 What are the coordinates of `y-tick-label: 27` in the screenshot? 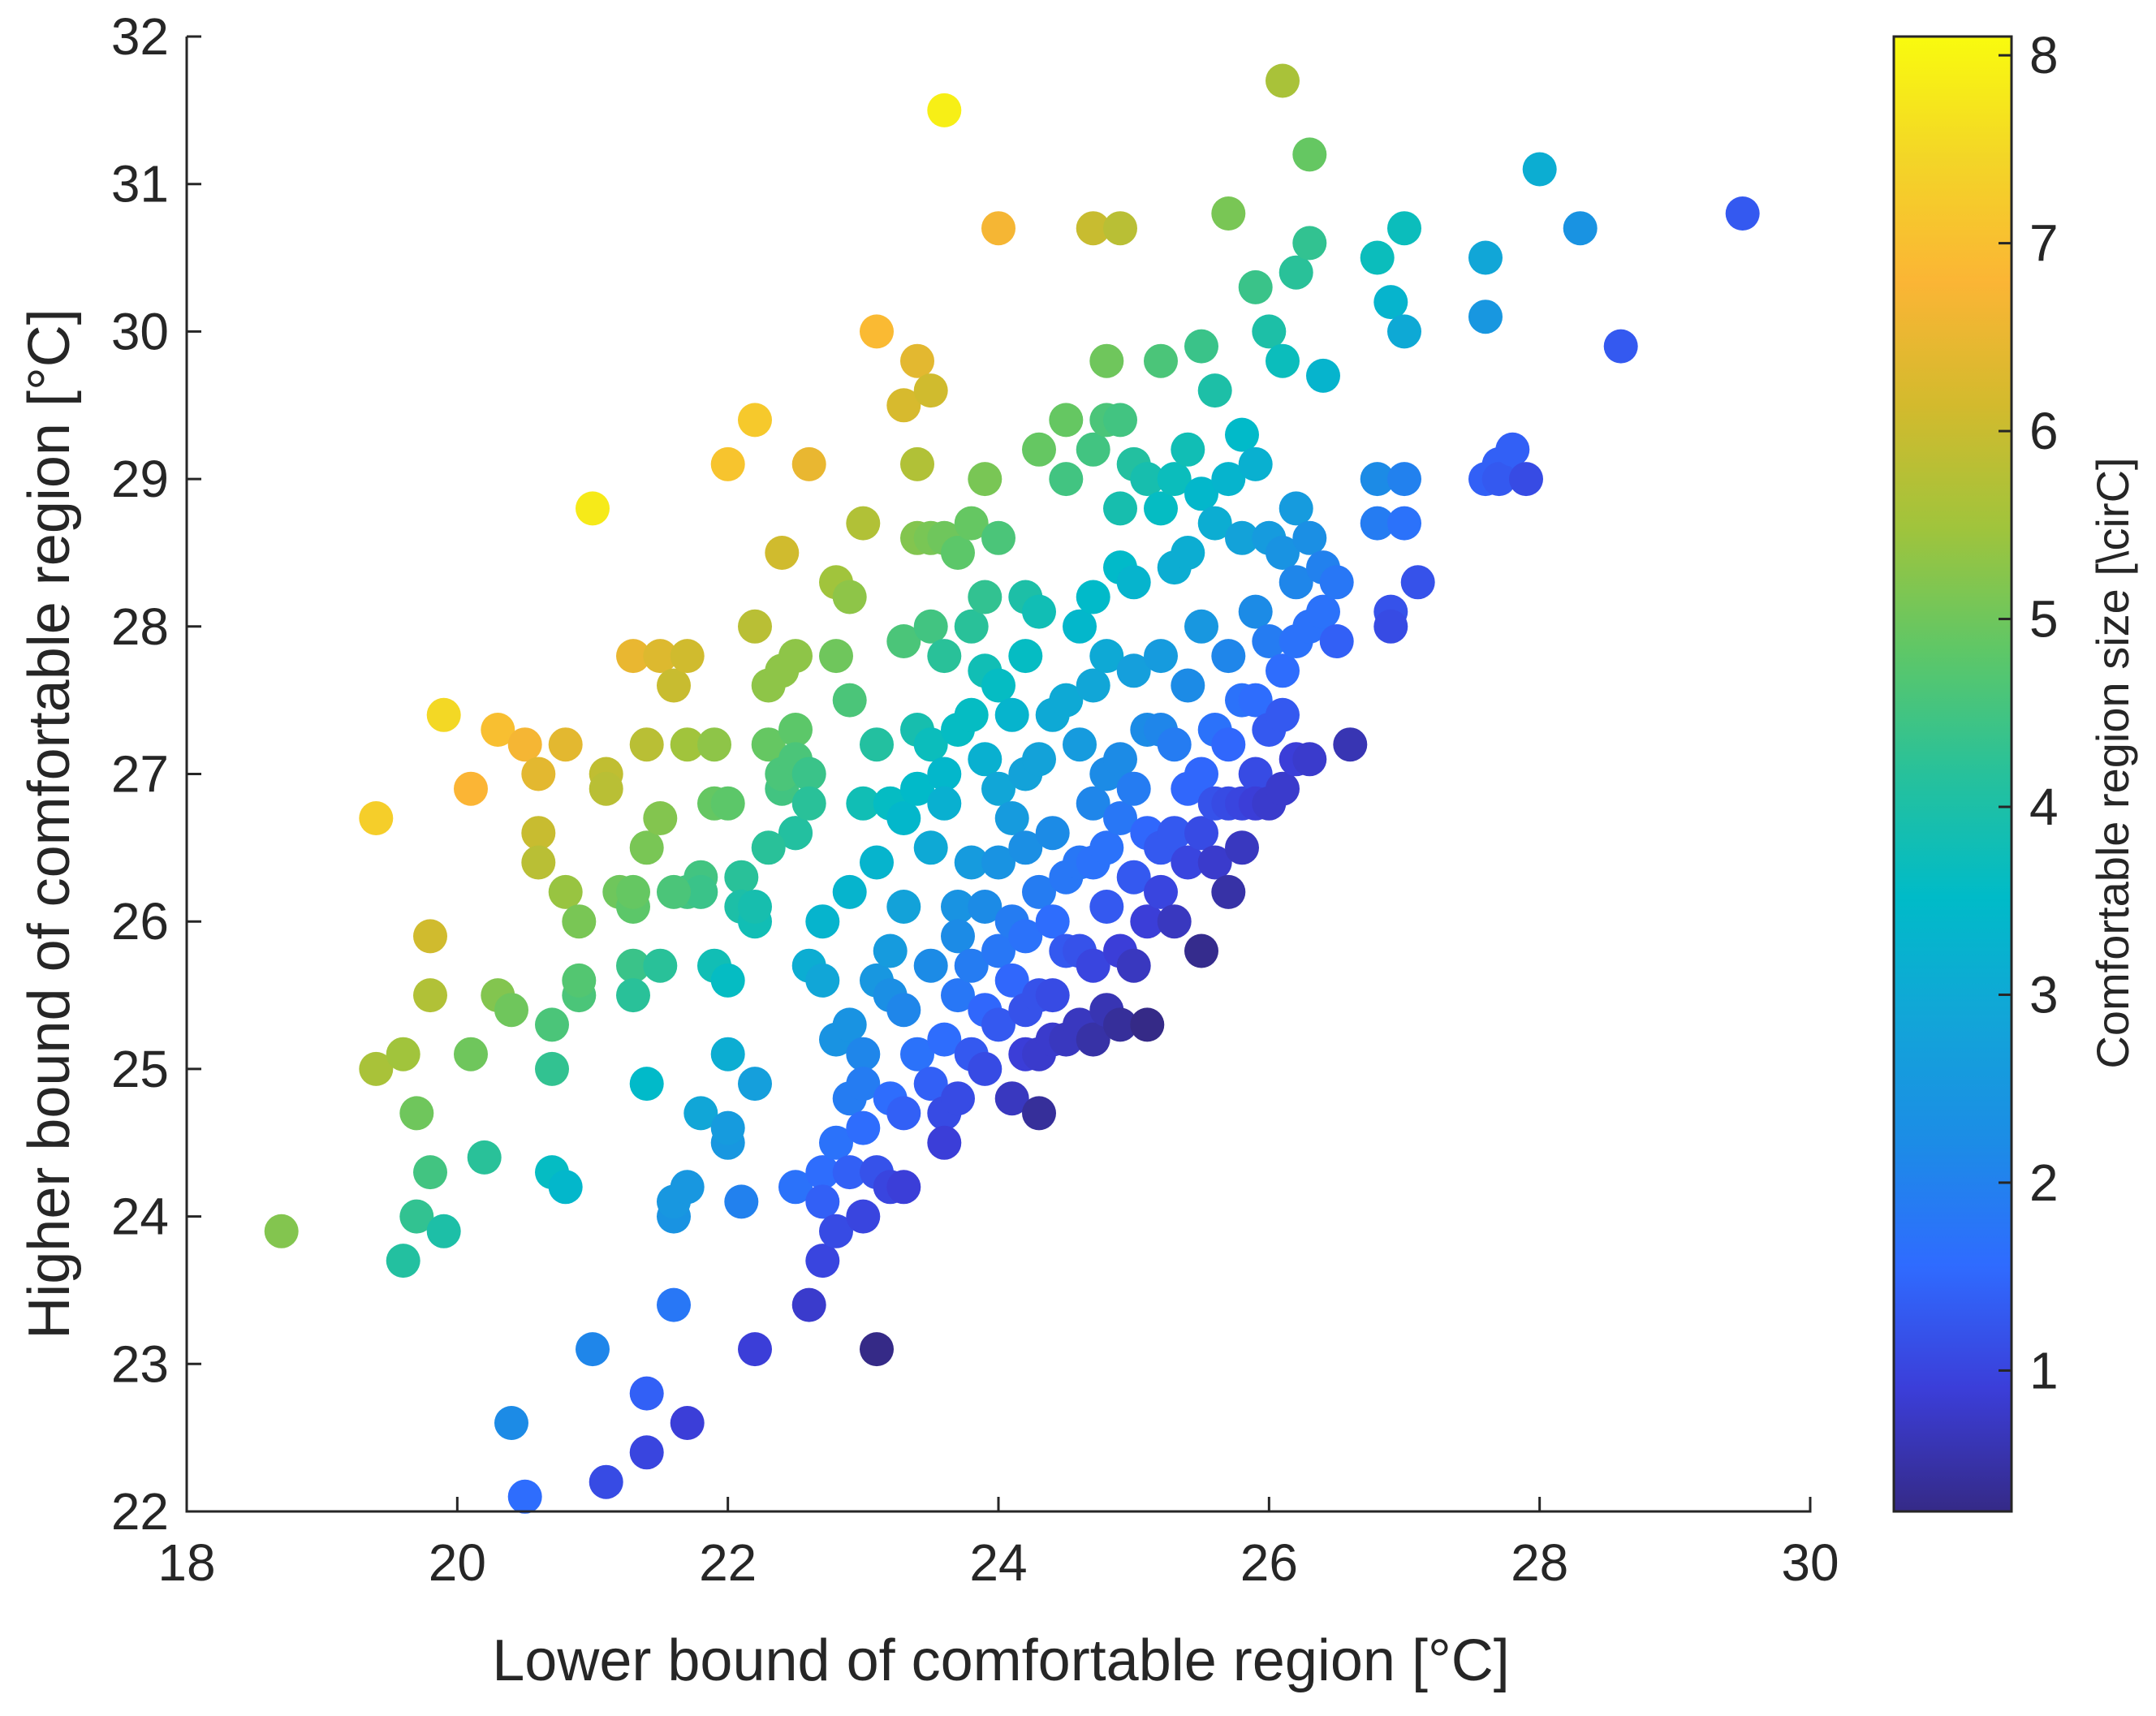 It's located at (140, 775).